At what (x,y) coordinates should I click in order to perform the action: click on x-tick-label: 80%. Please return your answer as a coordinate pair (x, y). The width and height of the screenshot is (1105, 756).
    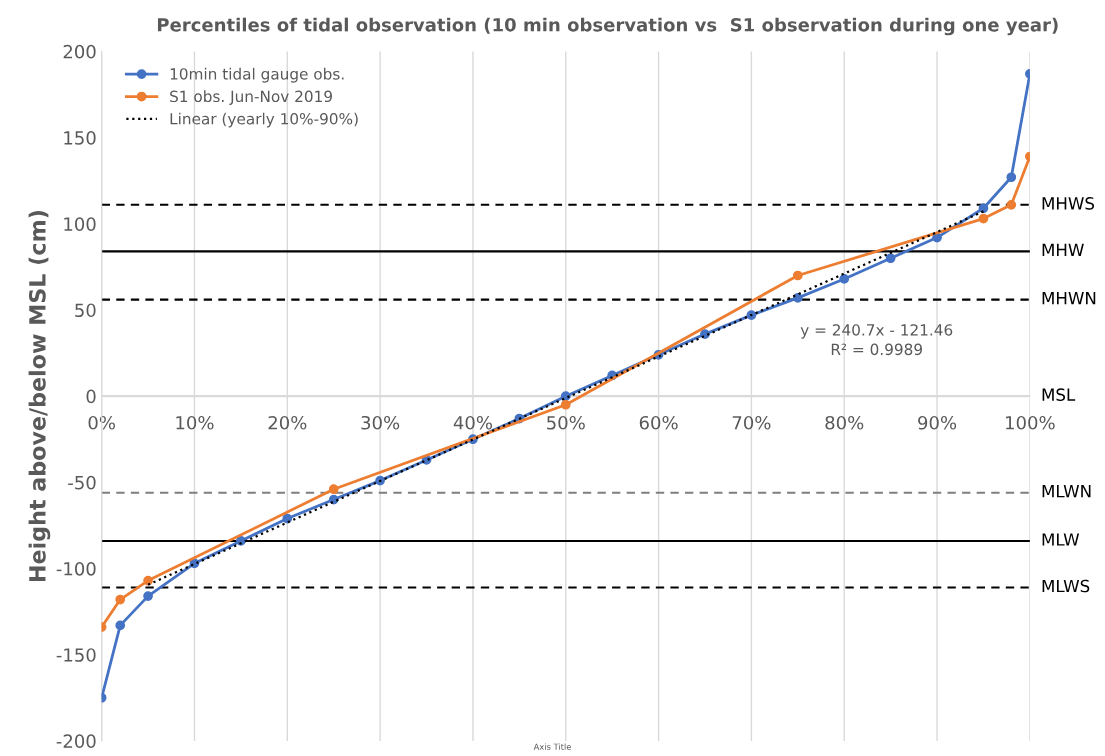
    Looking at the image, I should click on (844, 422).